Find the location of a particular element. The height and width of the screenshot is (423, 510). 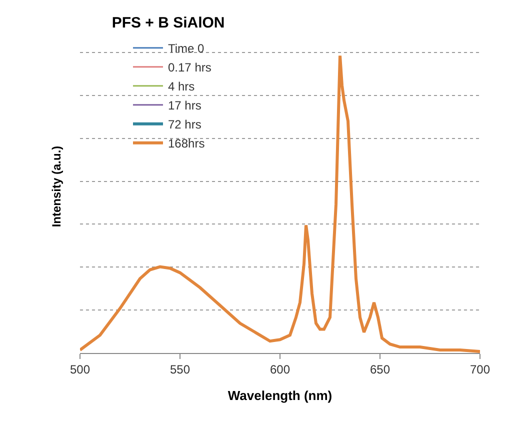

x-tick-label: 550 is located at coordinates (180, 369).